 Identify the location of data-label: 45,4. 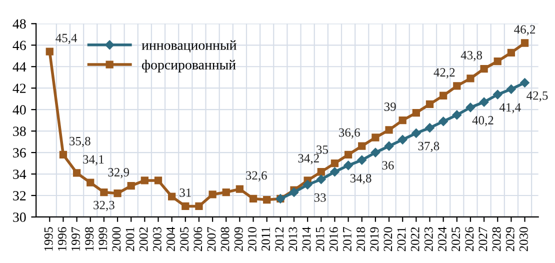
(67, 39).